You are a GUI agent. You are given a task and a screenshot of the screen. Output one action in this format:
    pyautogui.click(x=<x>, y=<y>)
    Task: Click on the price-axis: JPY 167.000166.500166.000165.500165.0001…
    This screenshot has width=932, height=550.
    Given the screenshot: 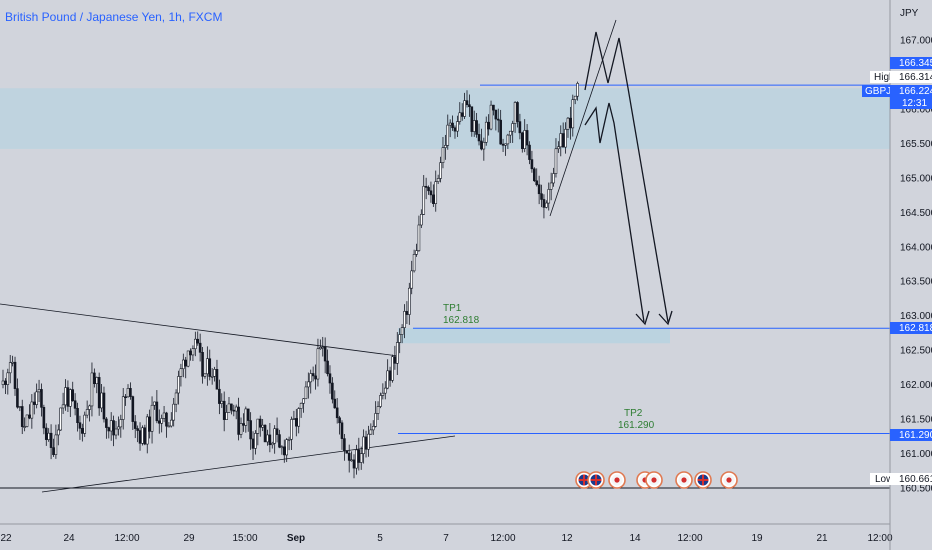 What is the action you would take?
    pyautogui.click(x=897, y=275)
    